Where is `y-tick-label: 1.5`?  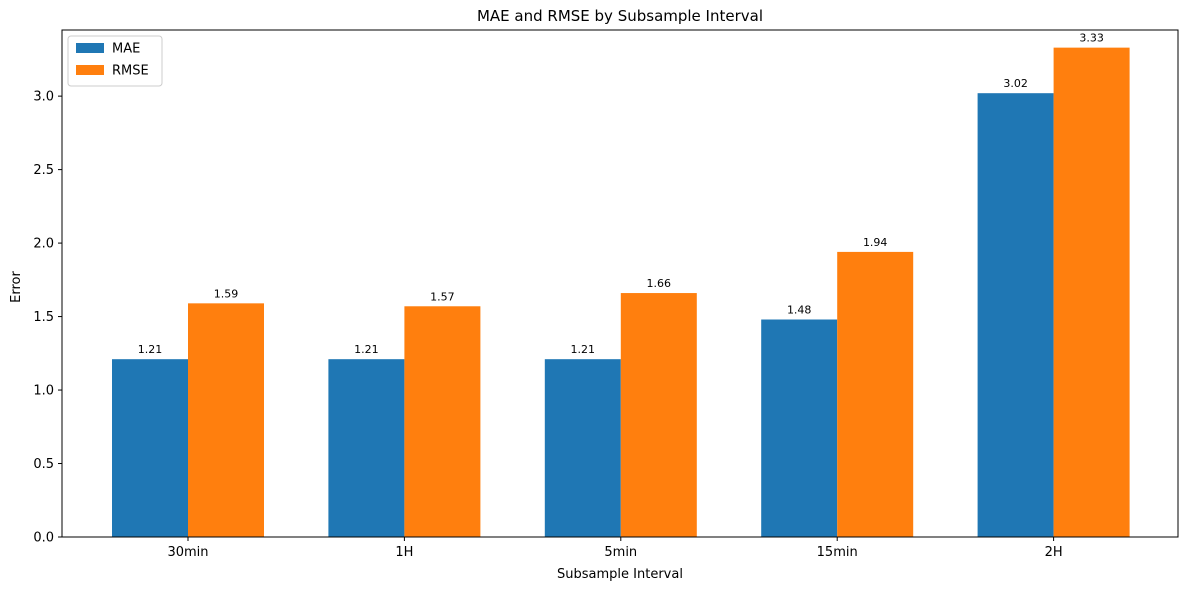 y-tick-label: 1.5 is located at coordinates (43, 317).